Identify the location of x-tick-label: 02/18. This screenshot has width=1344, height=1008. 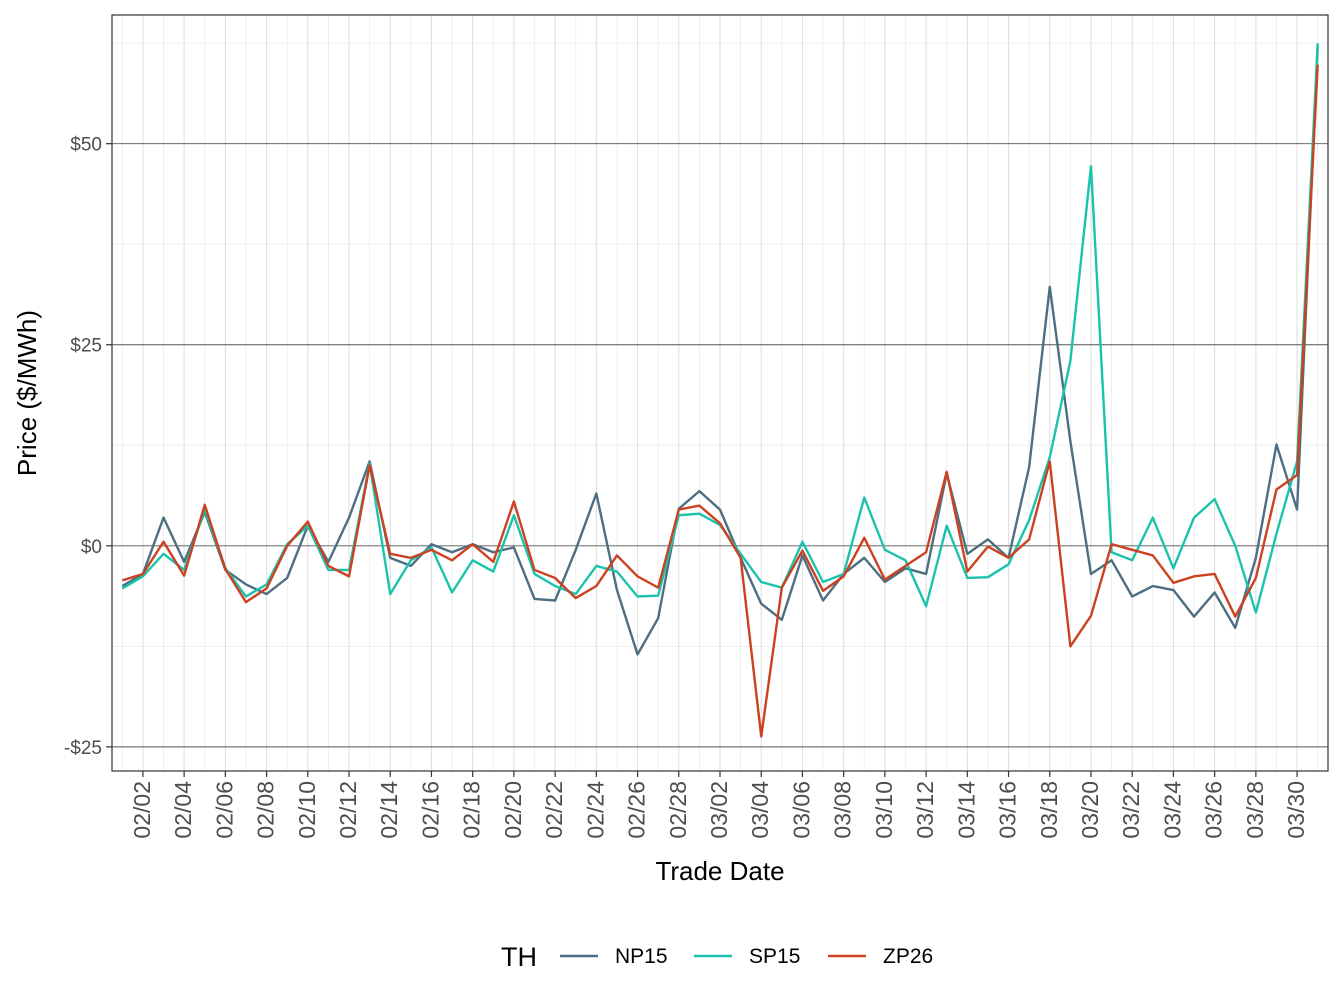
(472, 810).